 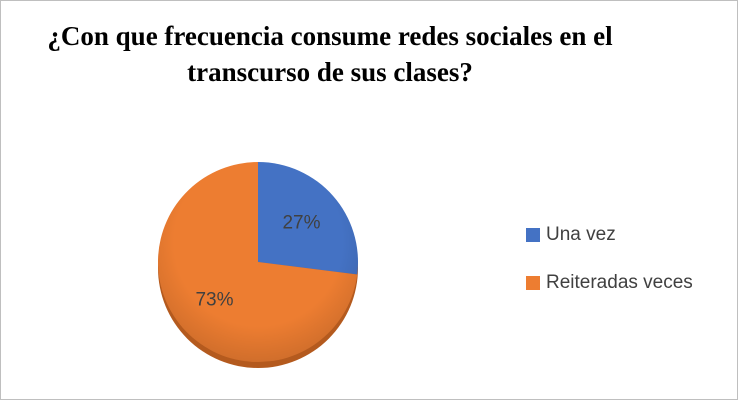 What do you see at coordinates (258, 262) in the screenshot?
I see `pie-shade` at bounding box center [258, 262].